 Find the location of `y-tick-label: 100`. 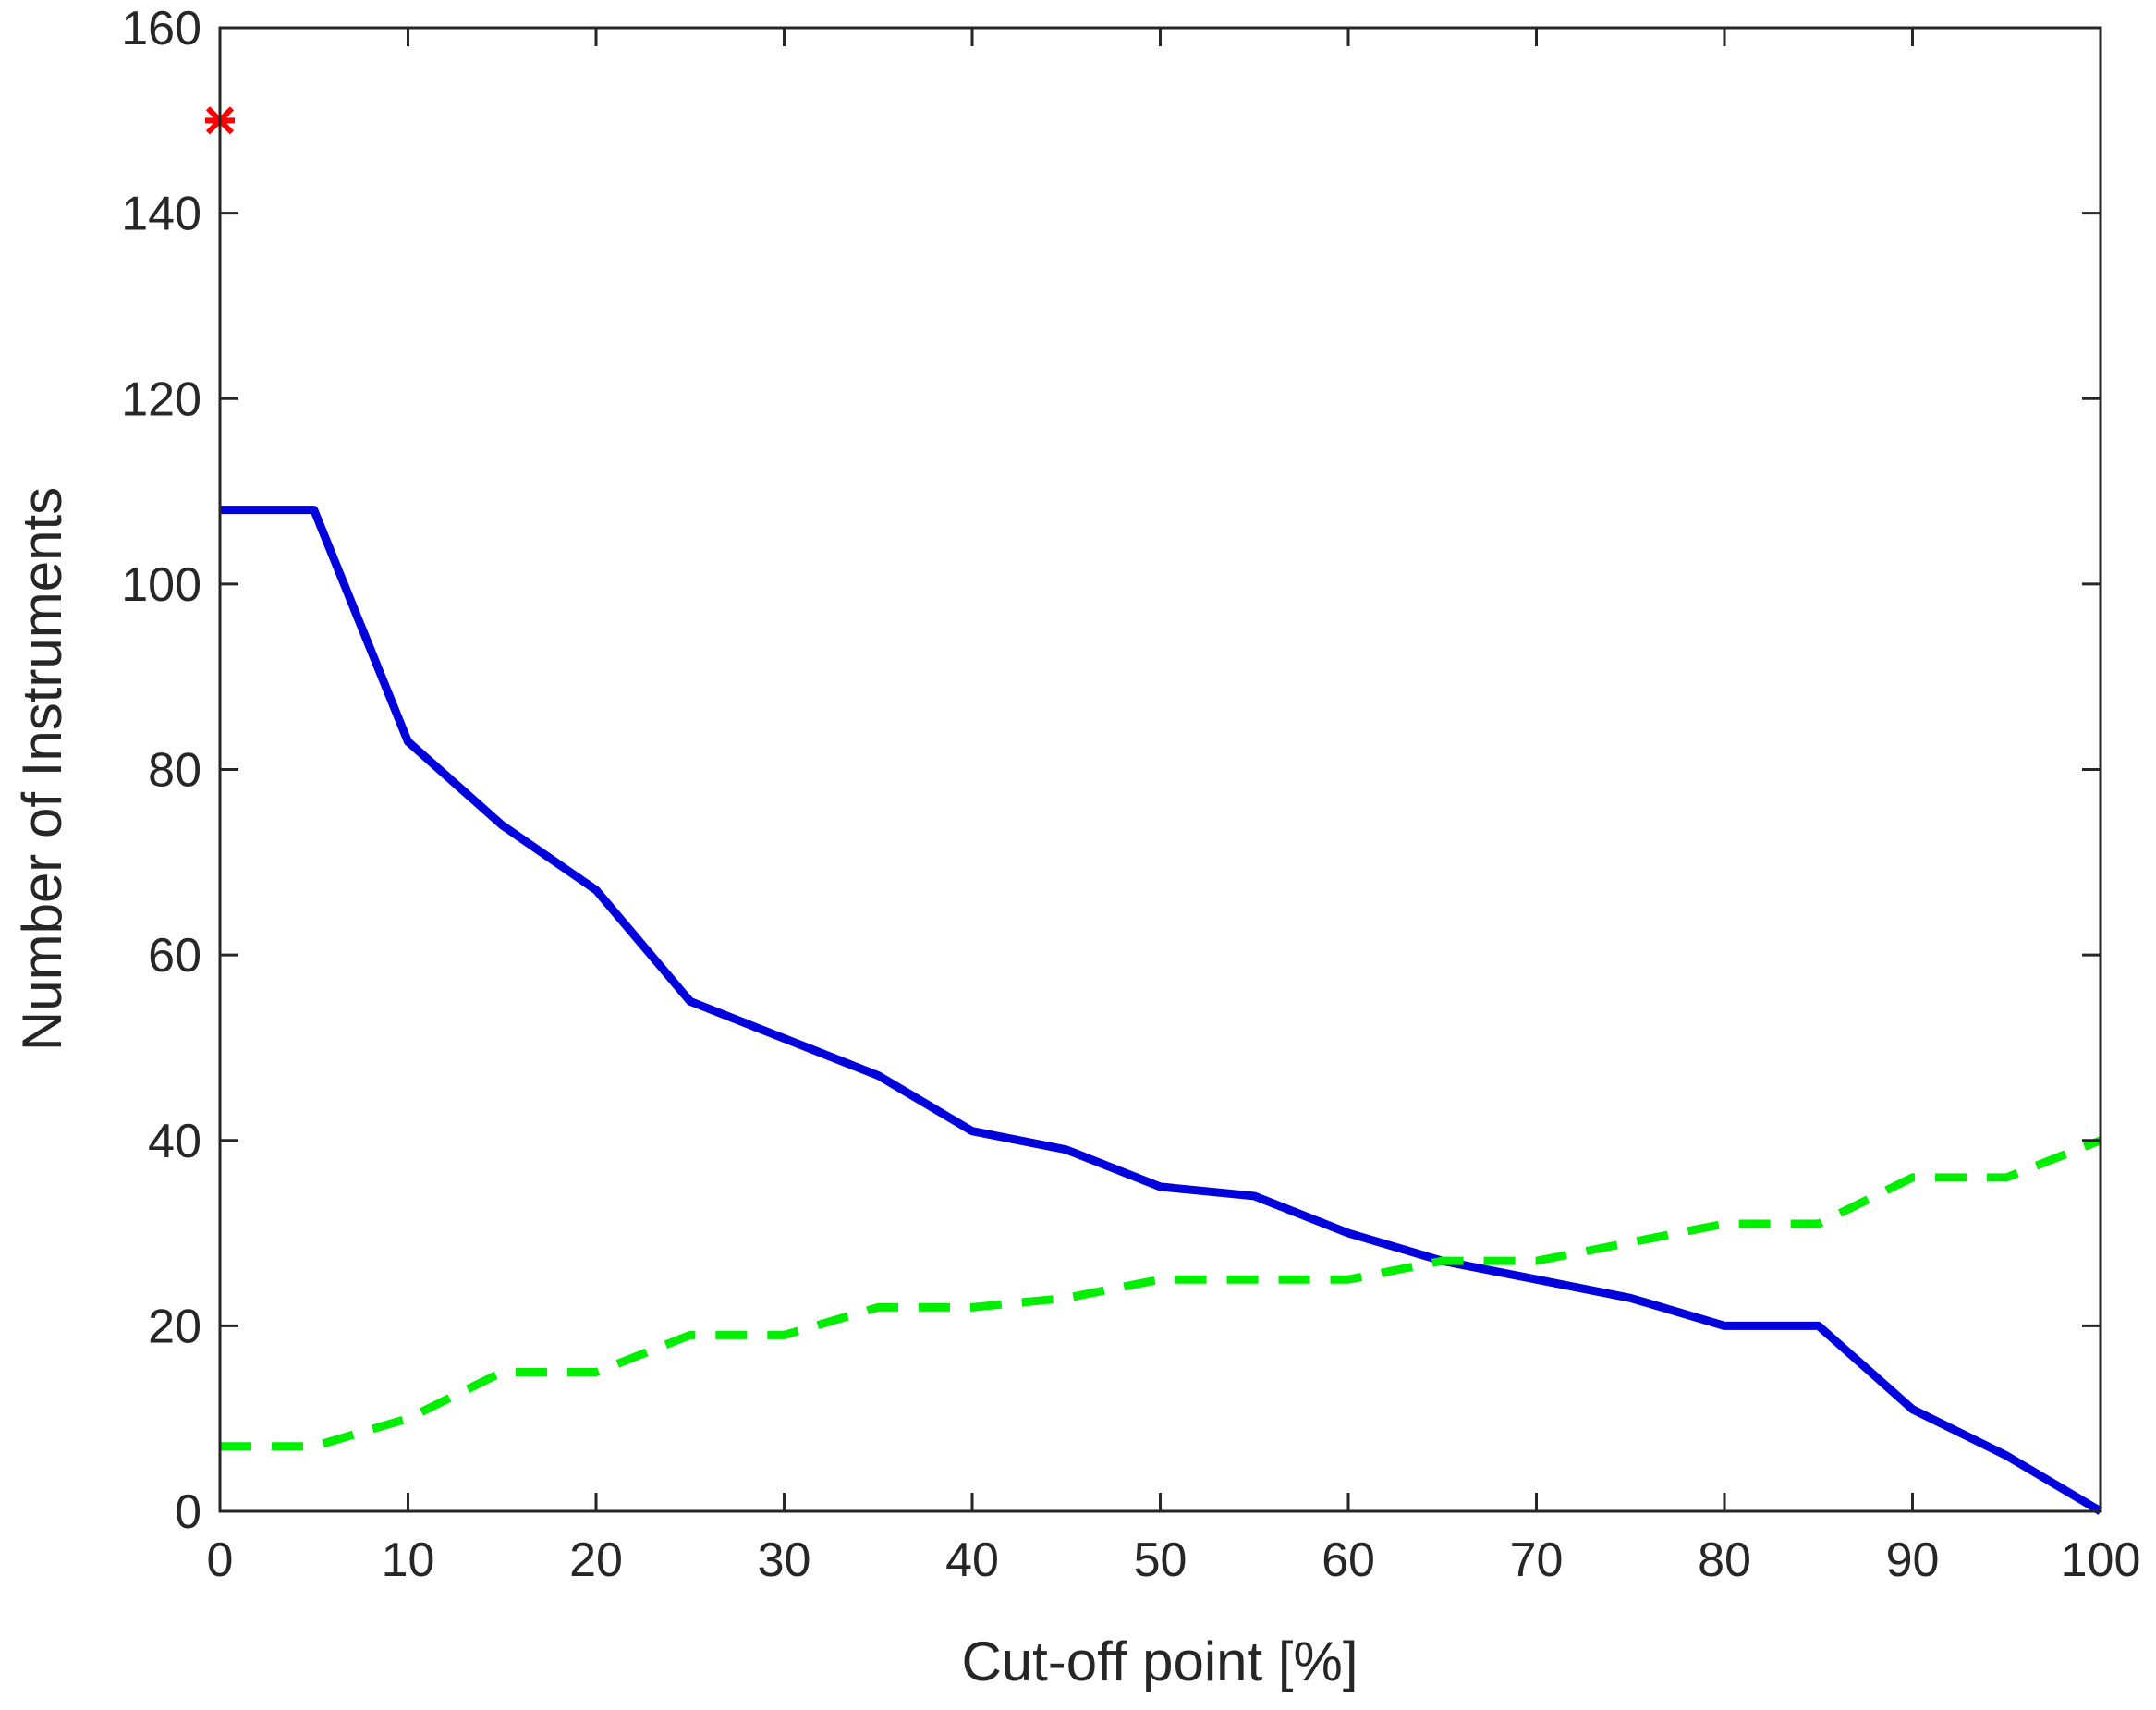

y-tick-label: 100 is located at coordinates (161, 585).